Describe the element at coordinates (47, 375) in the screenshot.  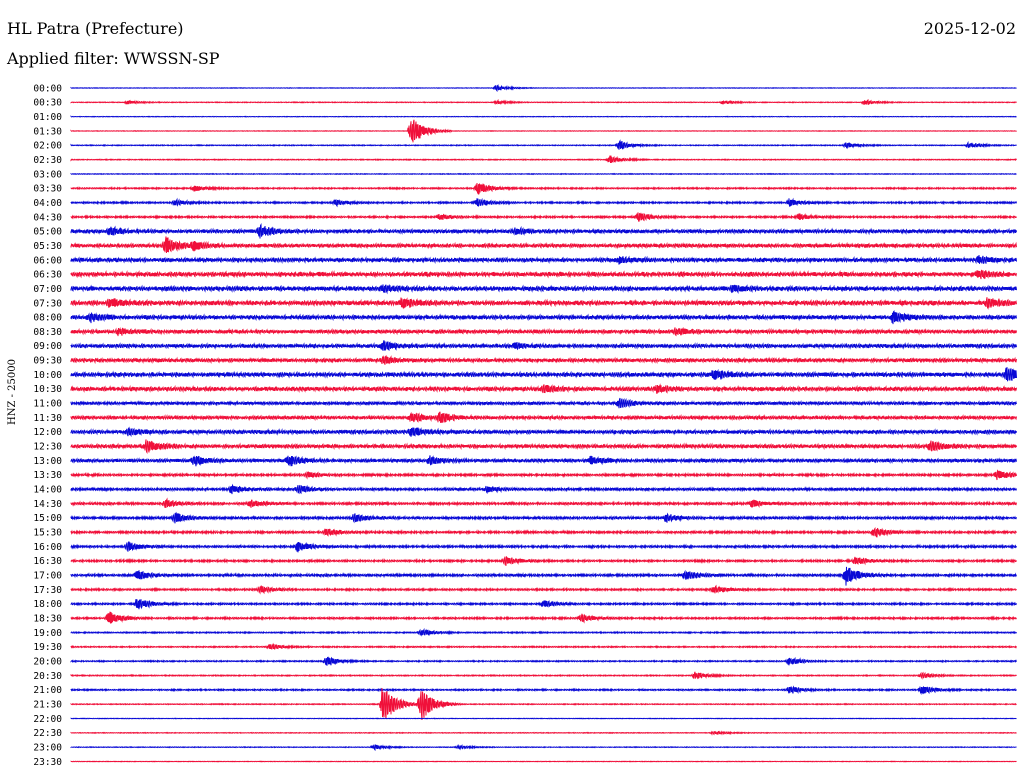
I see `time-label: 10:00` at that location.